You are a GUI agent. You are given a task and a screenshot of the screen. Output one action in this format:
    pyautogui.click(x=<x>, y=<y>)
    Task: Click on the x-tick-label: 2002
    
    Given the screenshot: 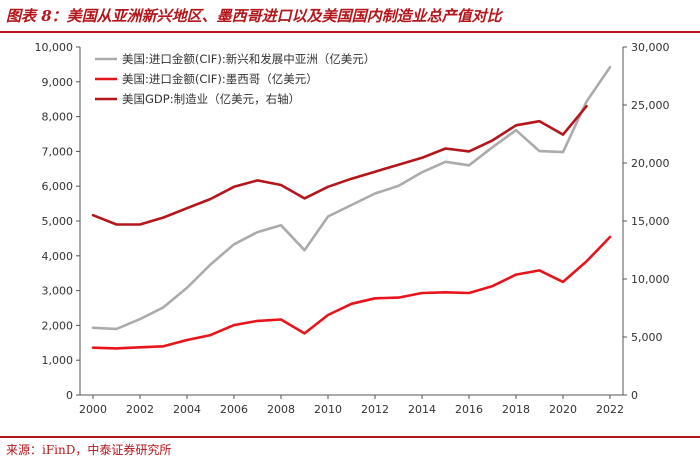 What is the action you would take?
    pyautogui.click(x=140, y=409)
    